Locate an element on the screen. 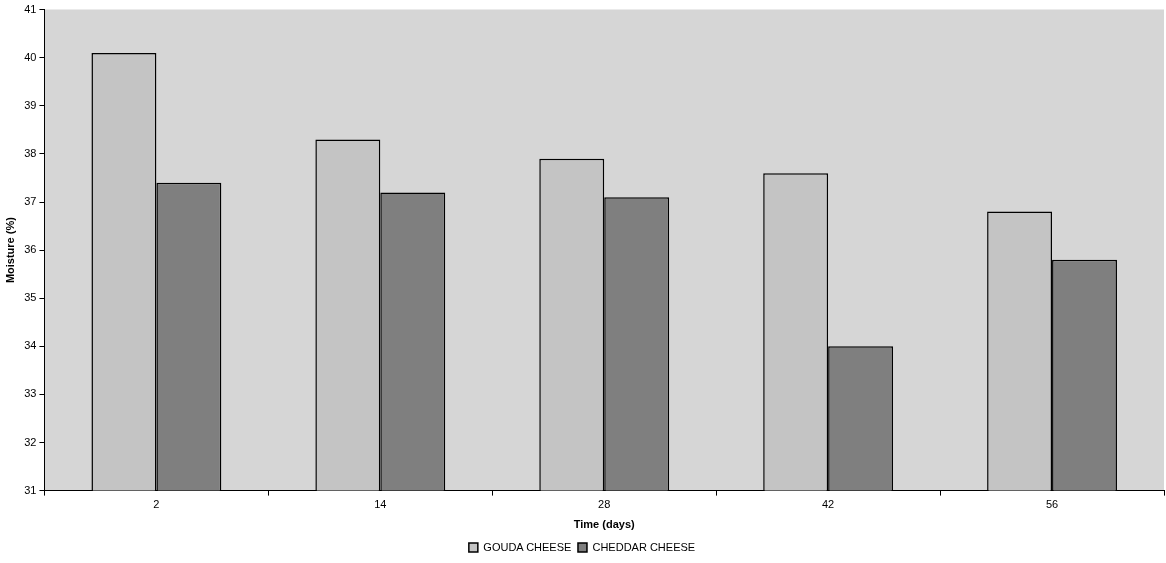 This screenshot has height=563, width=1166. y-tick-label: 40 is located at coordinates (30, 56).